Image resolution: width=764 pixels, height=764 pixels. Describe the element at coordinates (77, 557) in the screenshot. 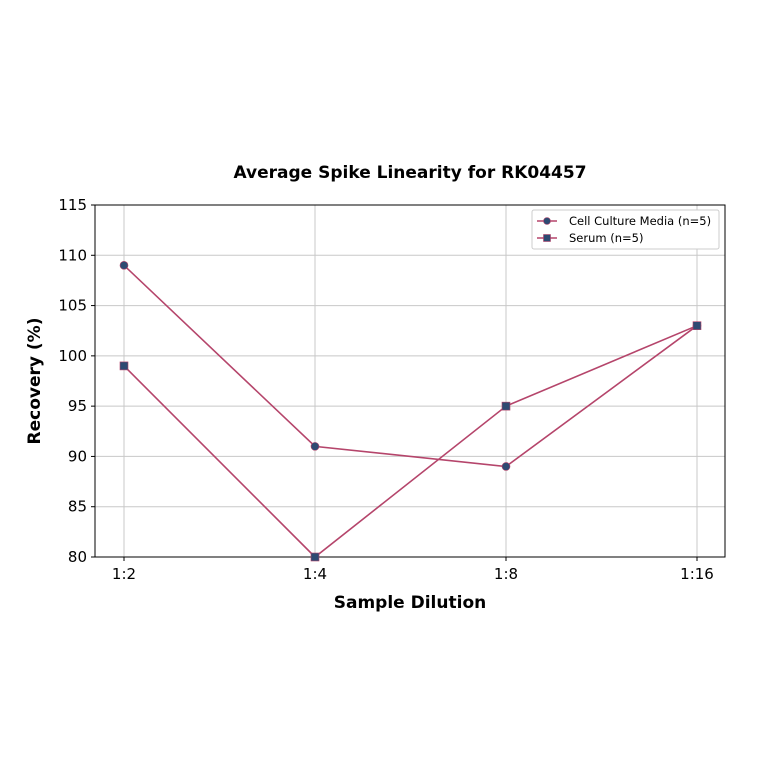

I see `y-tick-label: 80` at that location.